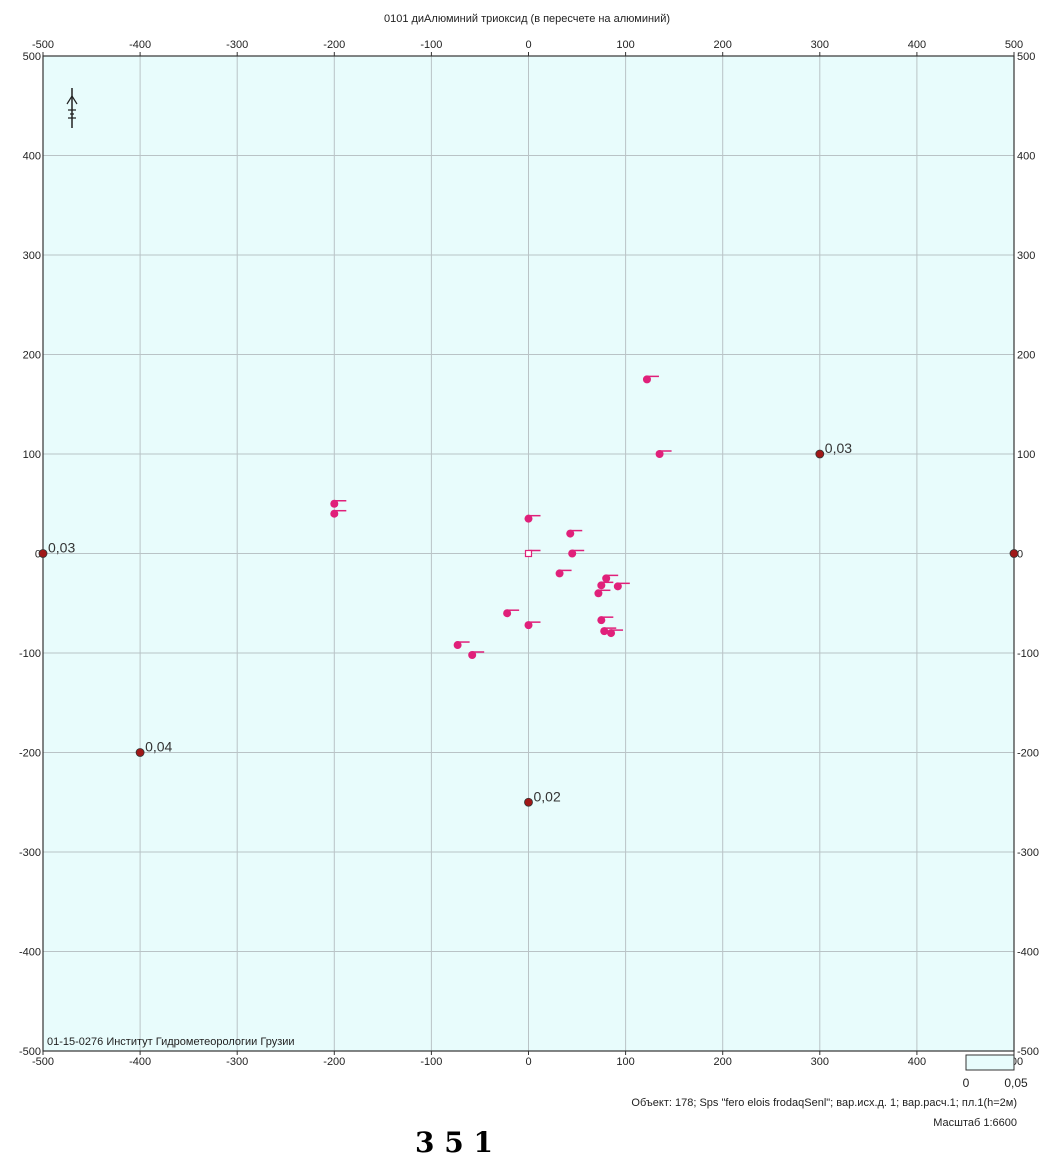 Image resolution: width=1055 pixels, height=1159 pixels. Describe the element at coordinates (237, 1062) in the screenshot. I see `x-tick-label-bottom: -300` at that location.